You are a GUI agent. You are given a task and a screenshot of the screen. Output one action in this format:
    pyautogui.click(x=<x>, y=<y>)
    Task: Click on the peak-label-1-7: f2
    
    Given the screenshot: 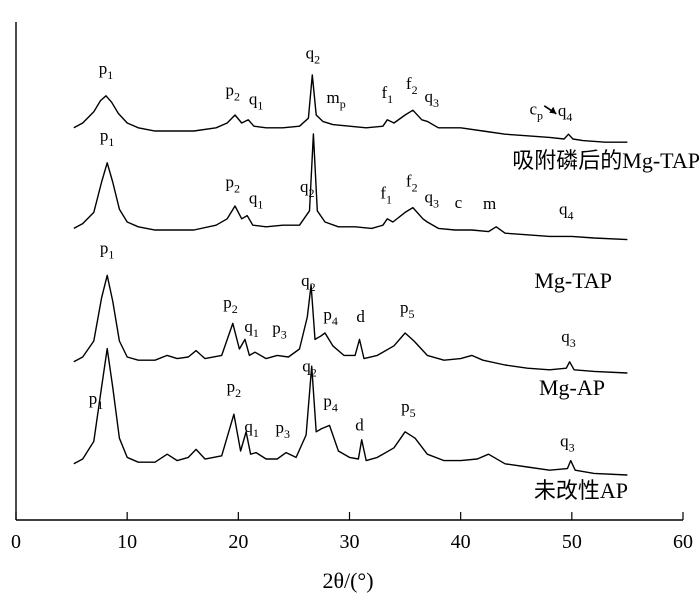 What is the action you would take?
    pyautogui.click(x=412, y=85)
    